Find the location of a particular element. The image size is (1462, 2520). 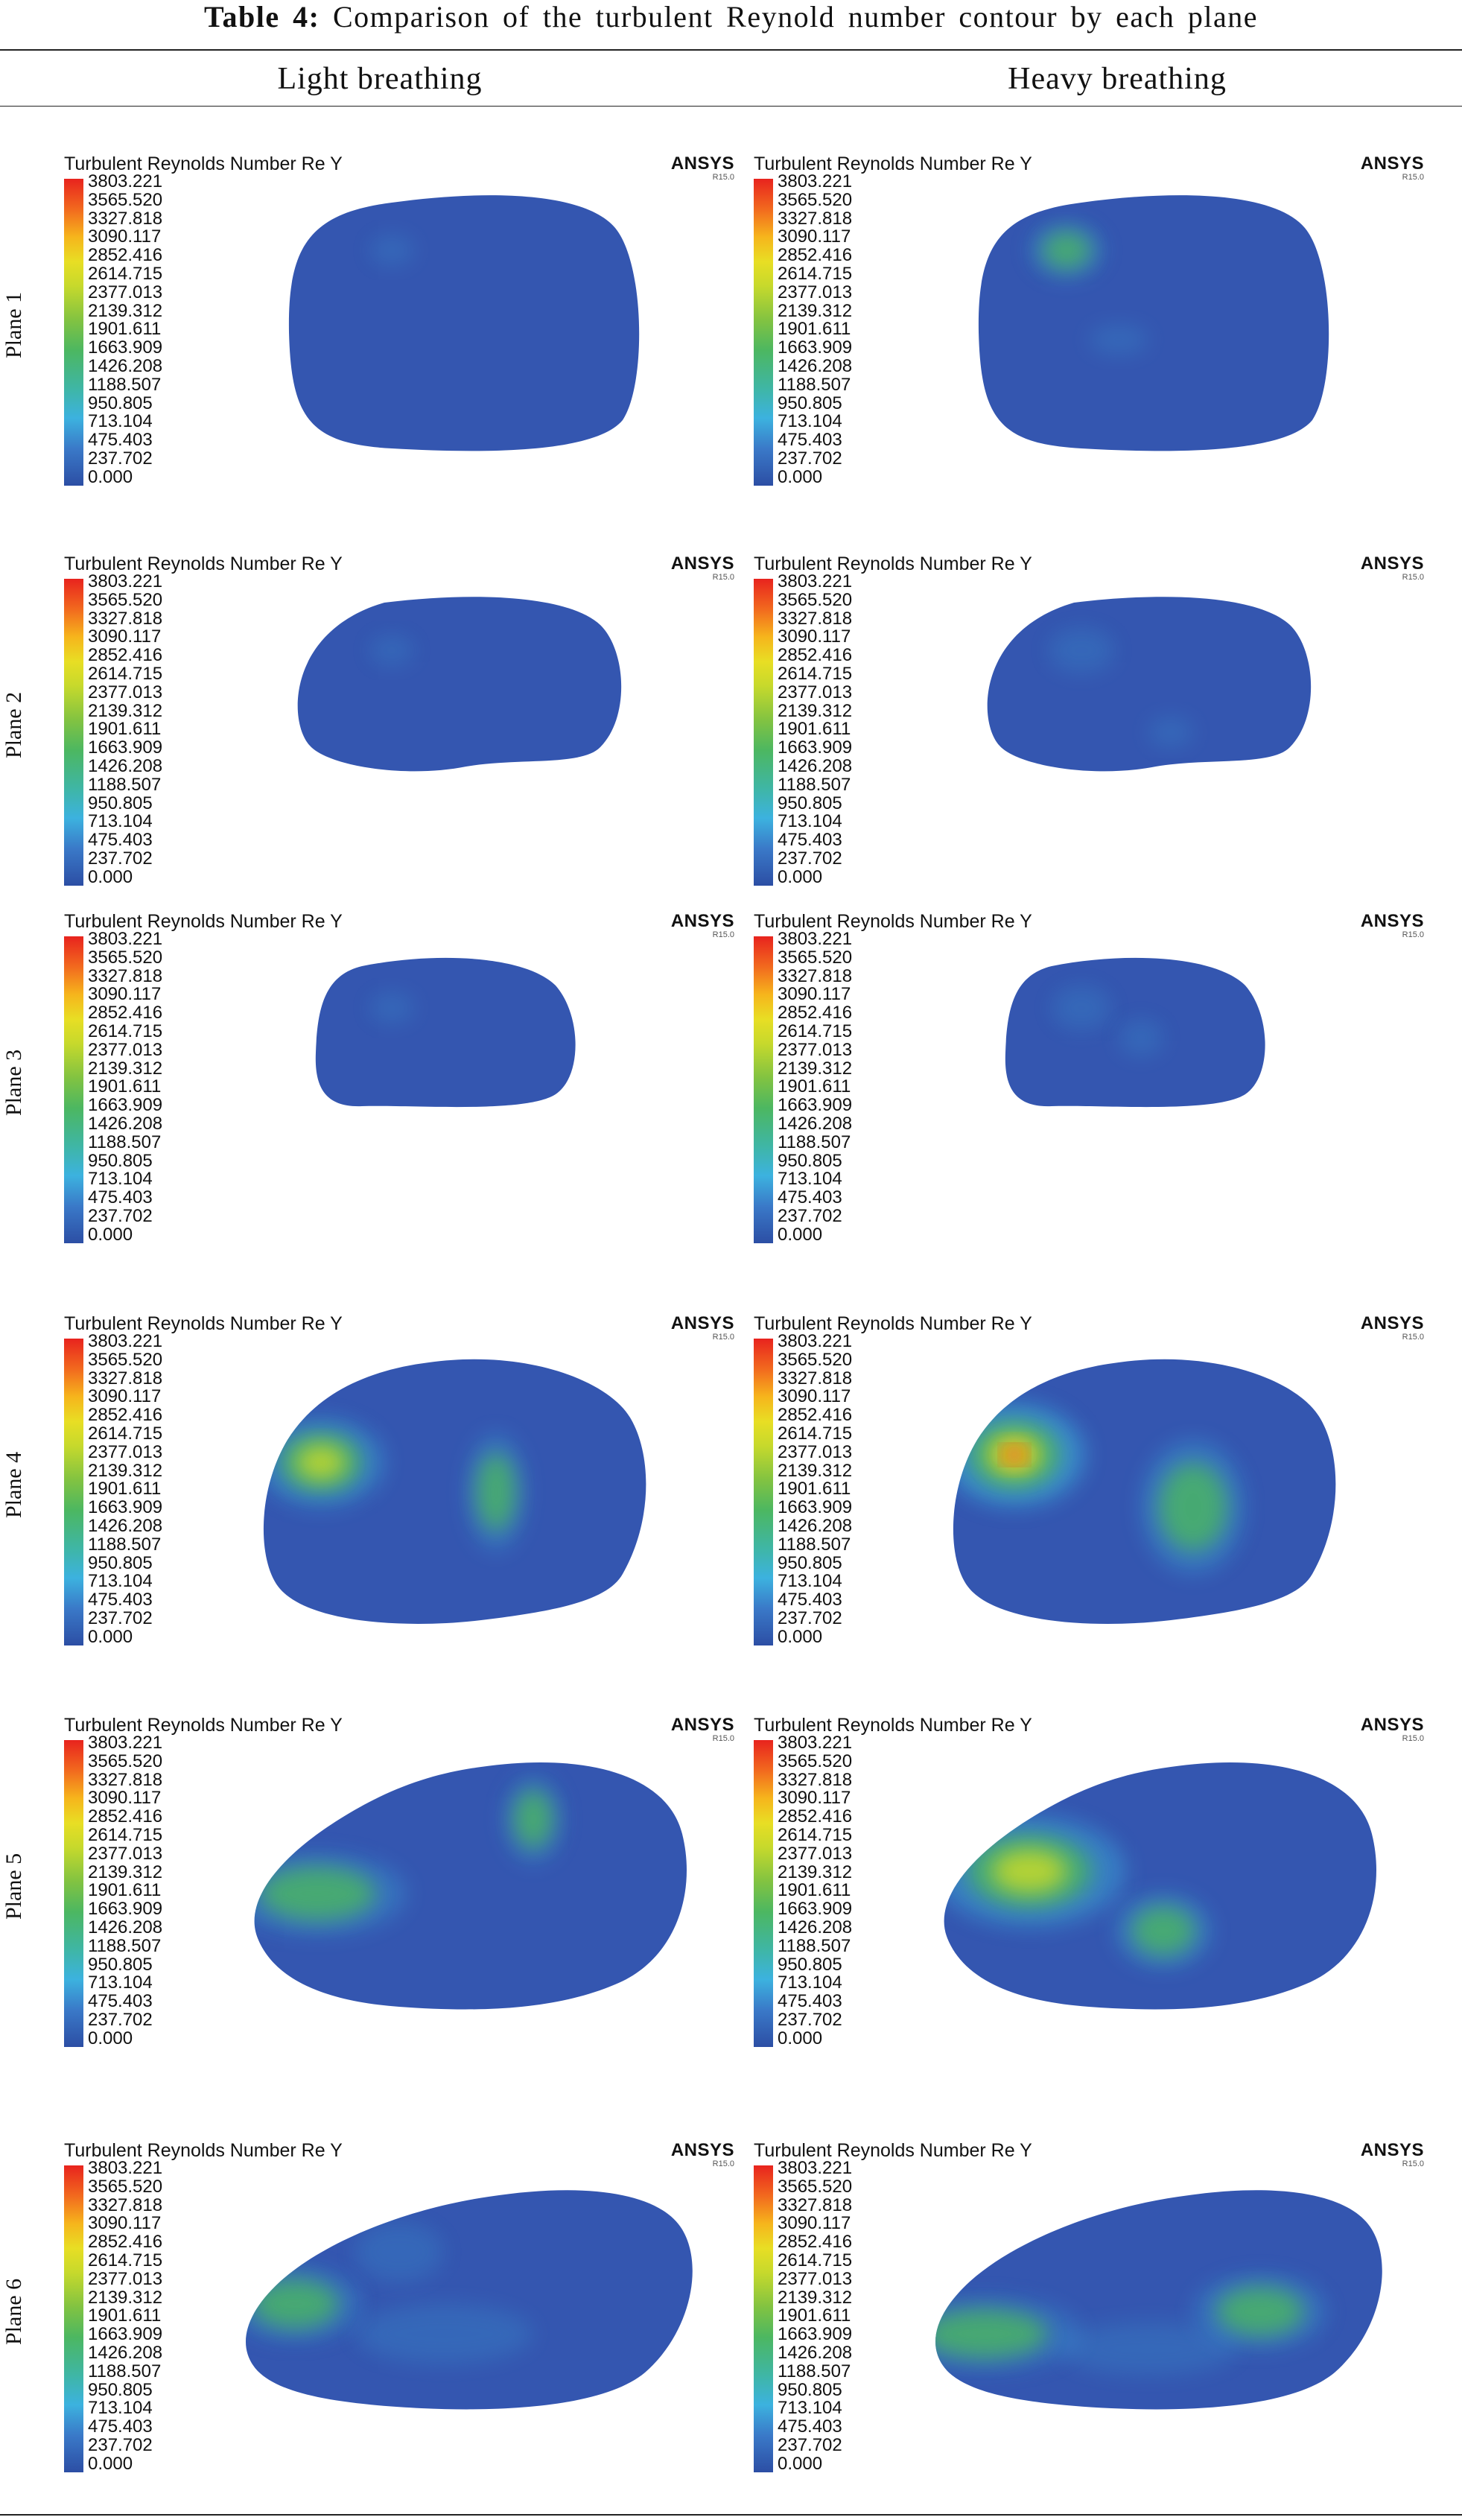

column-header-heavy: Heavy breathing is located at coordinates (1118, 79).